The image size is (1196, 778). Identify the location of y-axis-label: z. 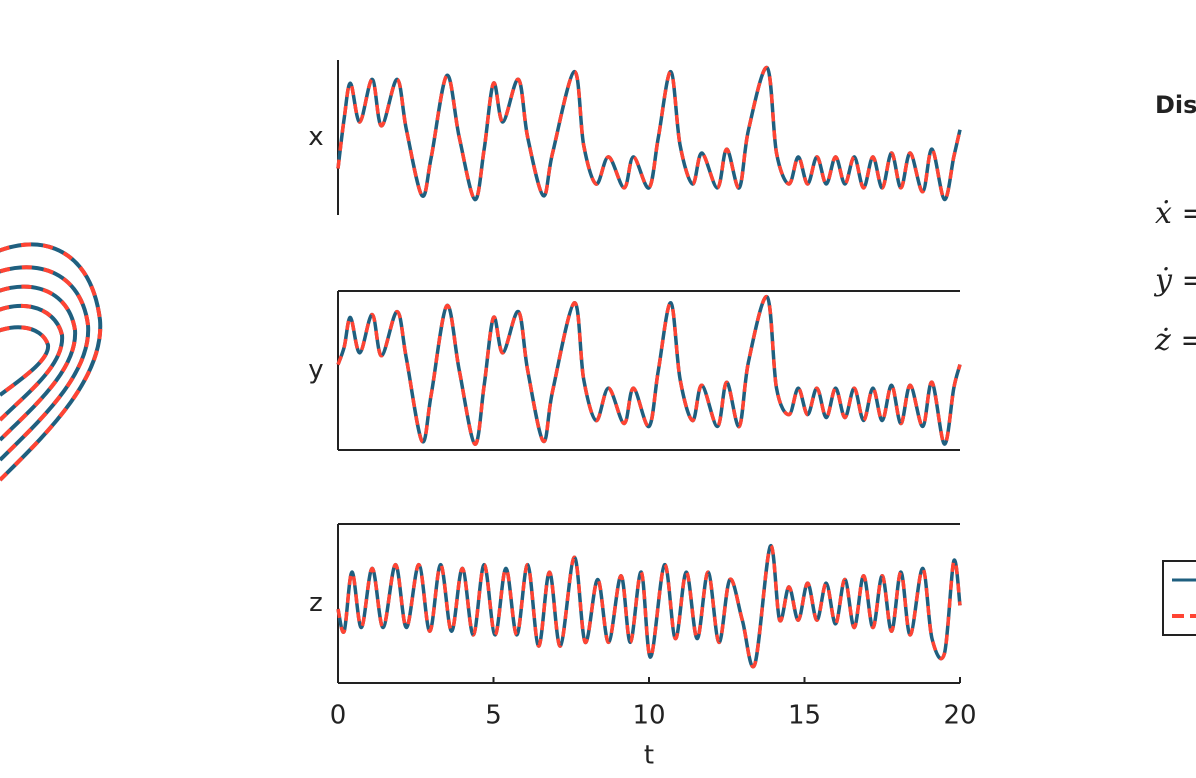
(316, 603).